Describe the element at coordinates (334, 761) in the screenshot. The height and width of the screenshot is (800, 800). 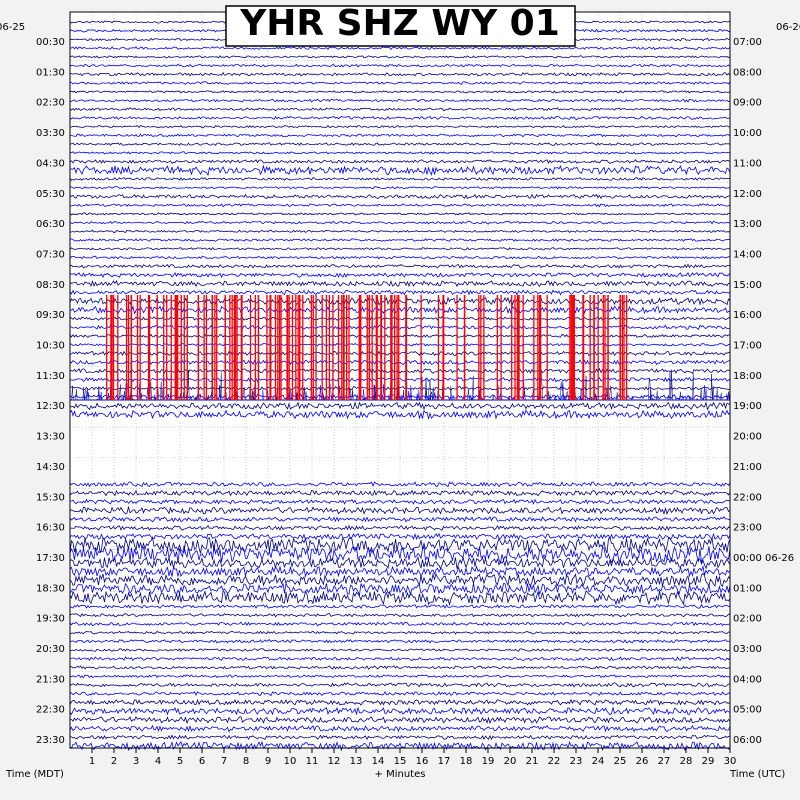
I see `x-tick-label: 12` at that location.